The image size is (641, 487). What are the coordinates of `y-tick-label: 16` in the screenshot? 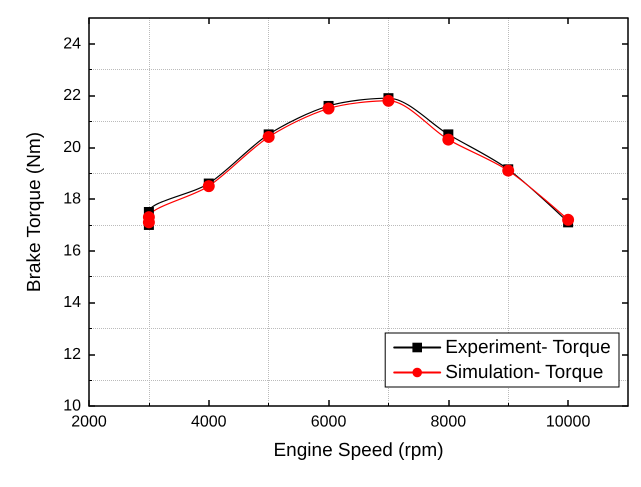 It's located at (72, 251).